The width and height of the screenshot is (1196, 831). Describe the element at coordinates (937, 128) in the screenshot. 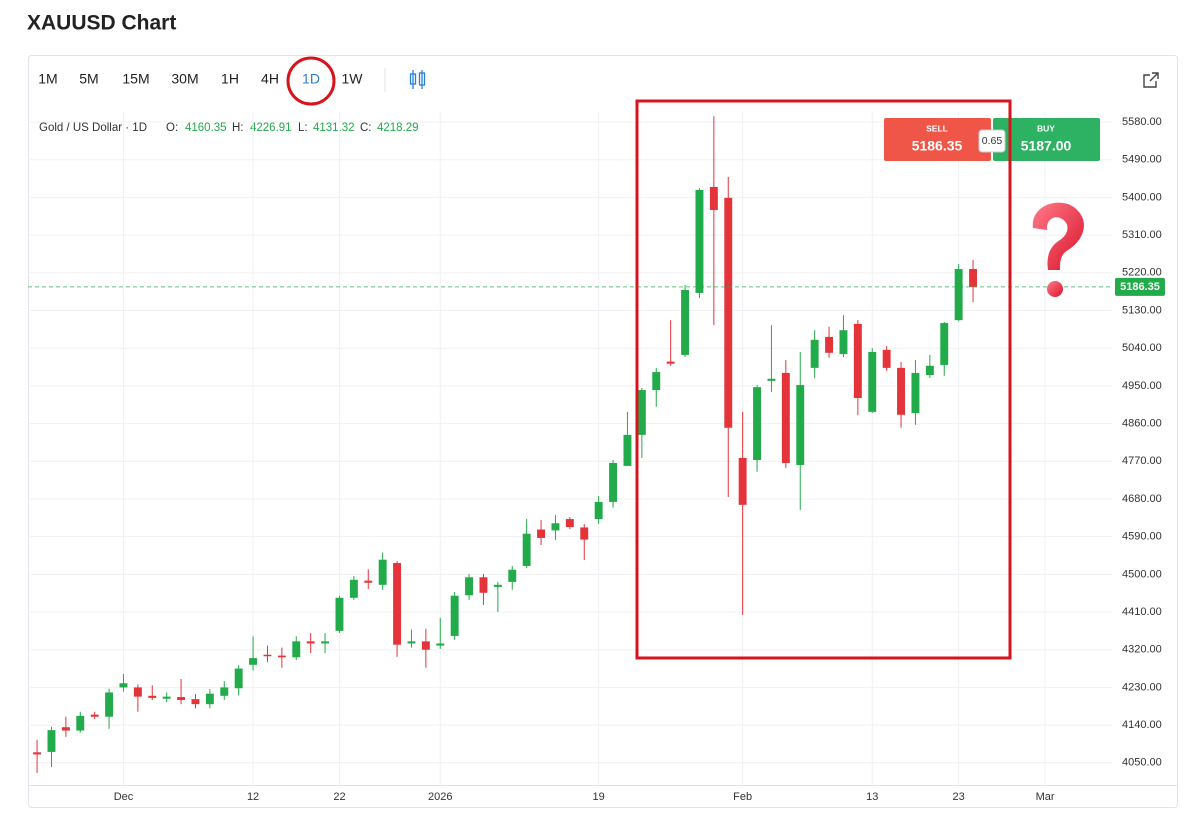

I see `sell-label: SELL` at that location.